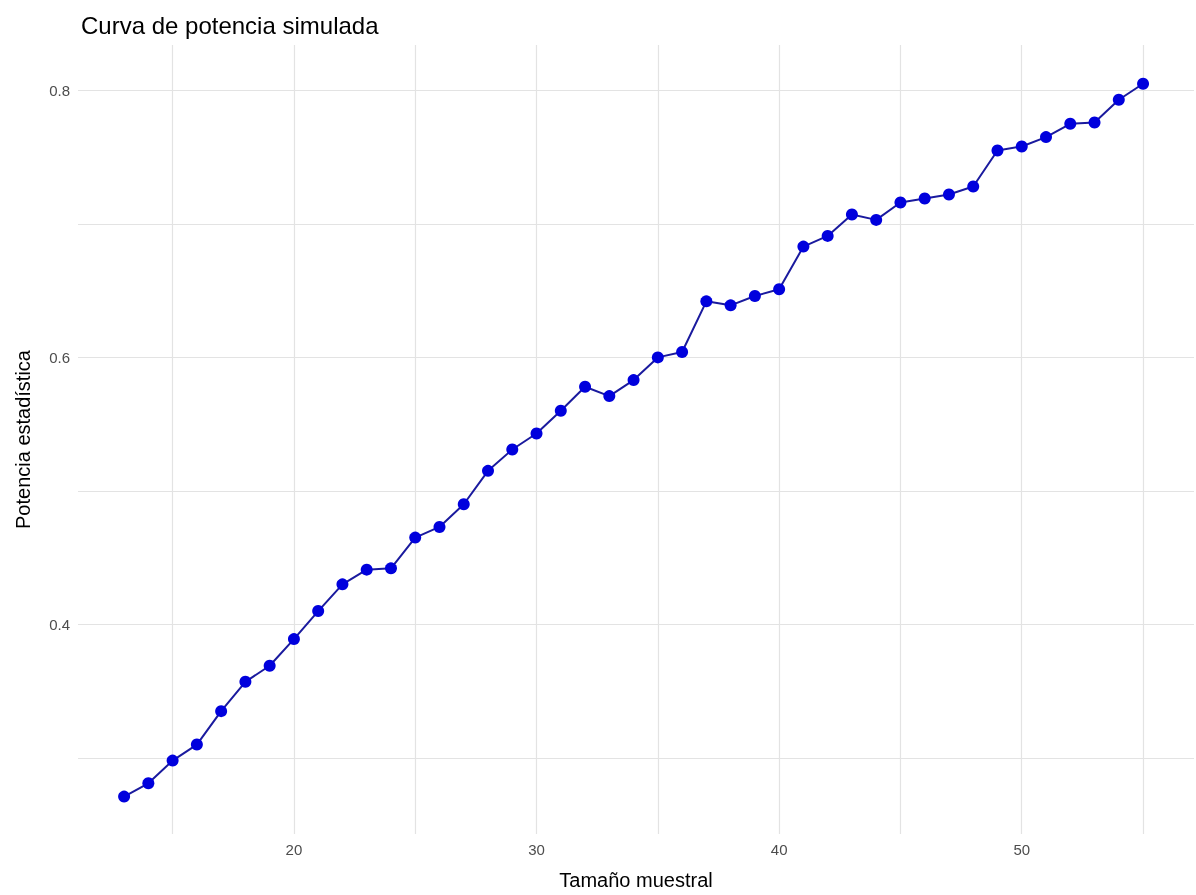 The image size is (1196, 895). What do you see at coordinates (1022, 849) in the screenshot?
I see `x-tick-label: 50` at bounding box center [1022, 849].